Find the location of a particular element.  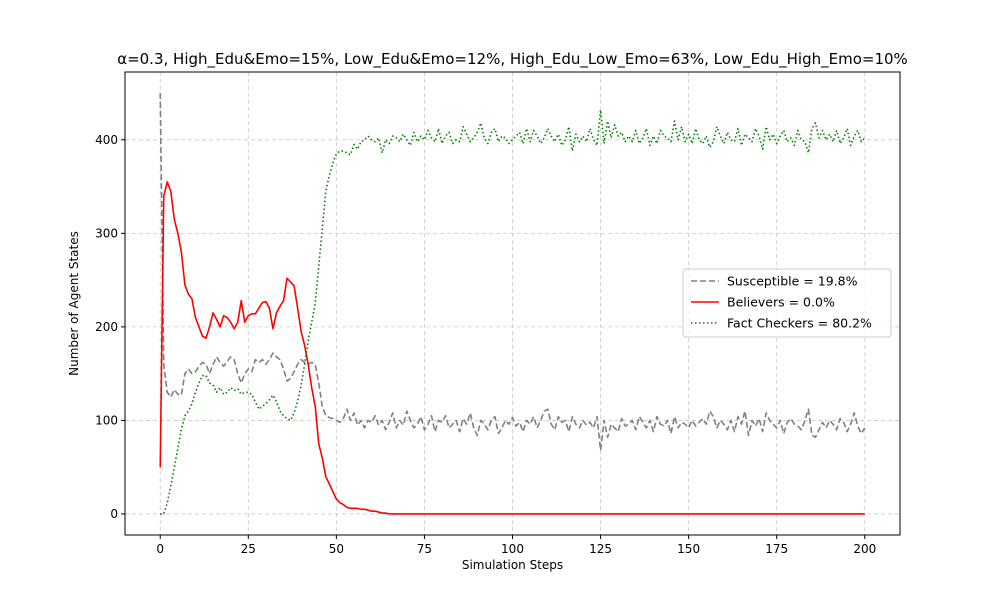

x-tick-label: 125 is located at coordinates (600, 549).